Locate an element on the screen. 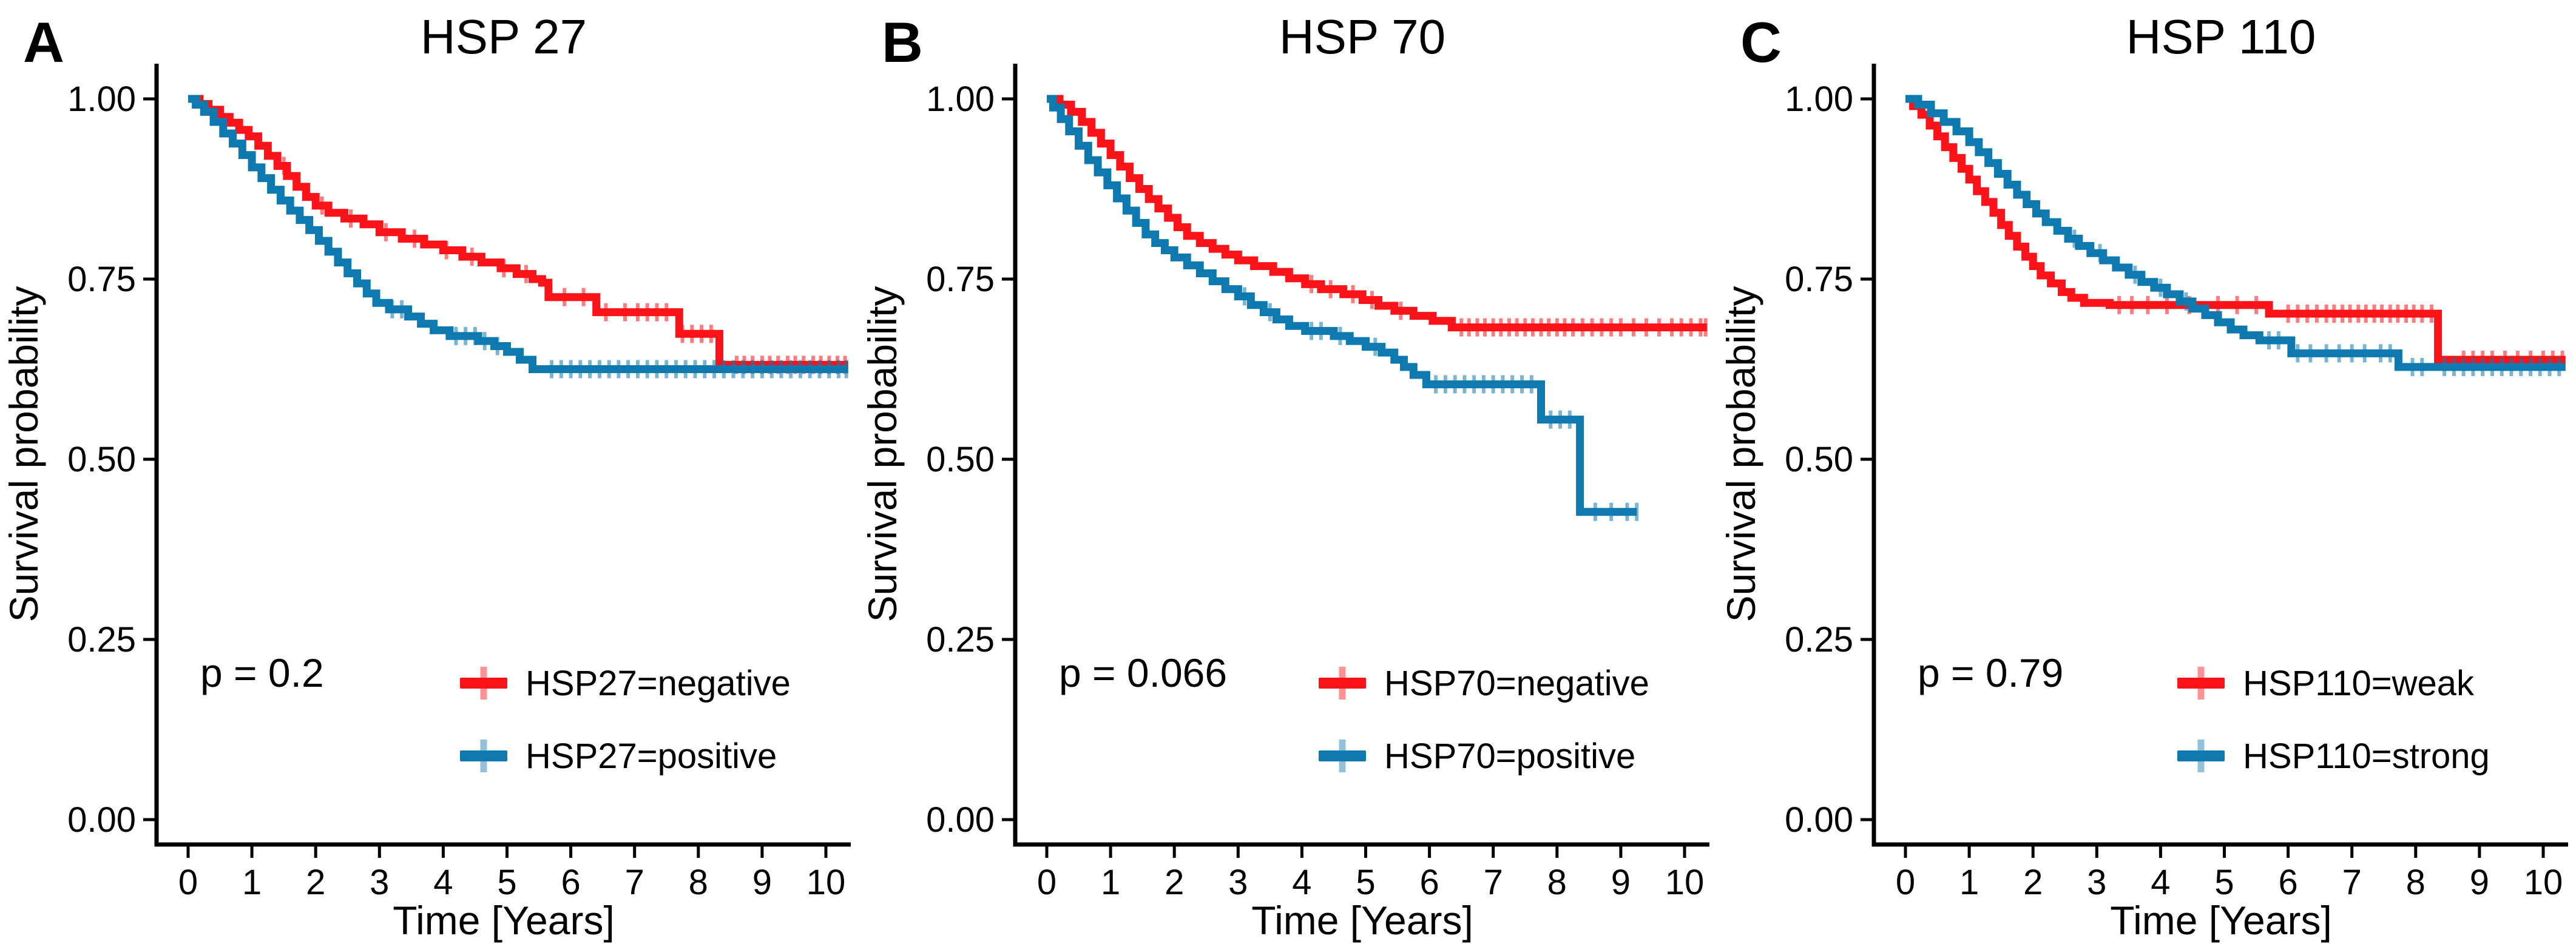  panel-label: A is located at coordinates (43, 42).